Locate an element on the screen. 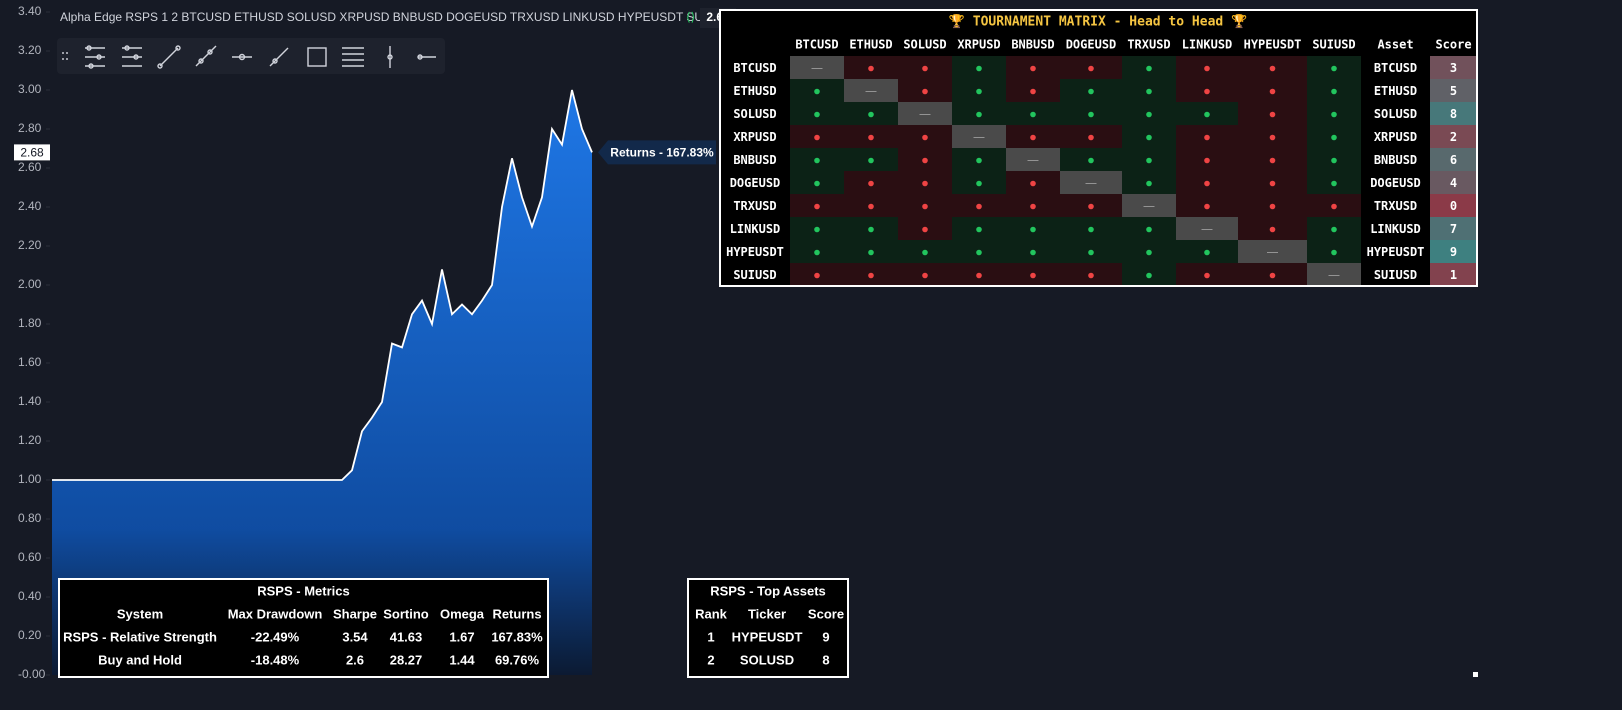  y-tick-label: 1.00 is located at coordinates (30, 479).